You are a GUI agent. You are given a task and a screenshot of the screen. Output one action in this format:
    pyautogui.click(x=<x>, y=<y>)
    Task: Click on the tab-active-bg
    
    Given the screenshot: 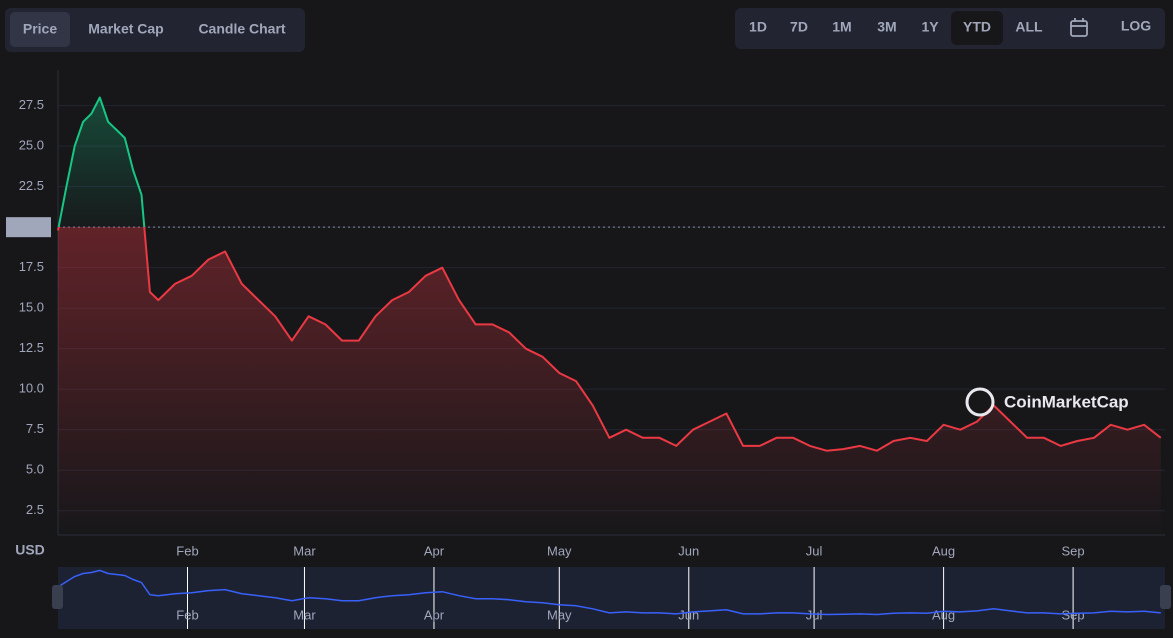 What is the action you would take?
    pyautogui.click(x=40, y=29)
    